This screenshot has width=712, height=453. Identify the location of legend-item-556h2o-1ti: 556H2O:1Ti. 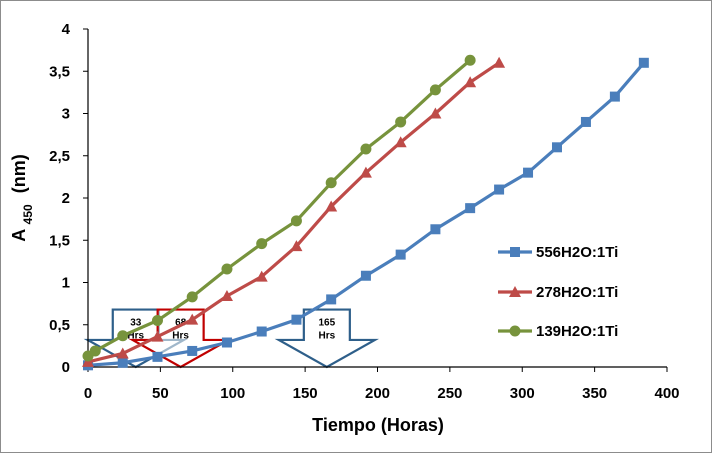
(558, 252).